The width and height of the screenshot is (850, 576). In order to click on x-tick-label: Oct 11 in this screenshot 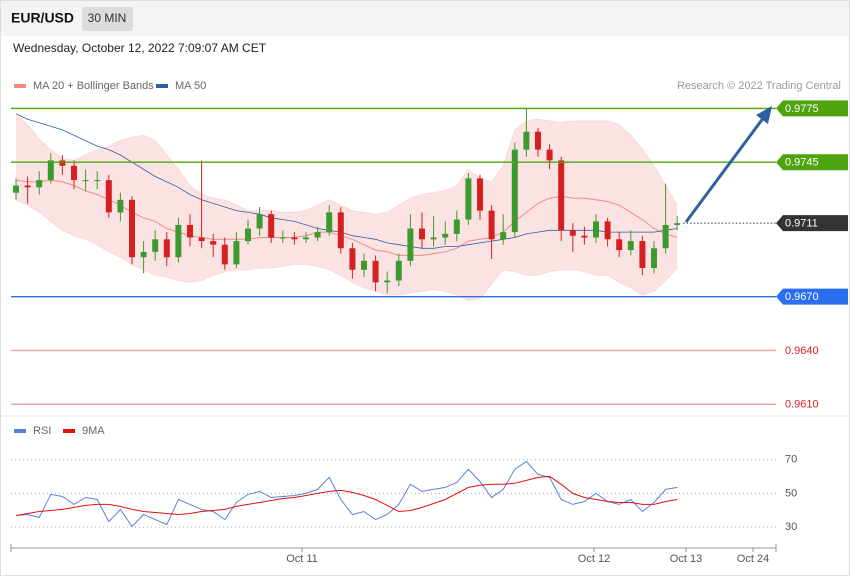, I will do `click(302, 559)`.